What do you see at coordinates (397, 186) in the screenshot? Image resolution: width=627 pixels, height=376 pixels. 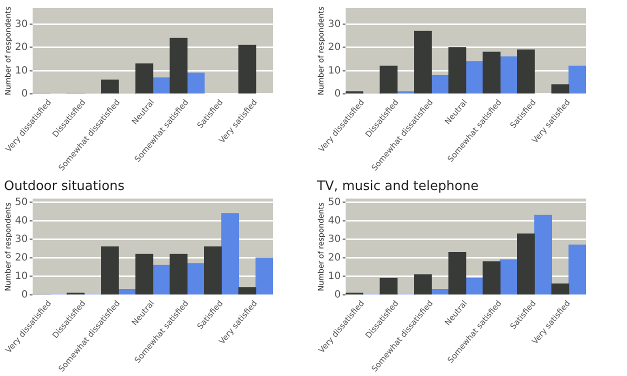 I see `chart-title: TV, music and telephone` at bounding box center [397, 186].